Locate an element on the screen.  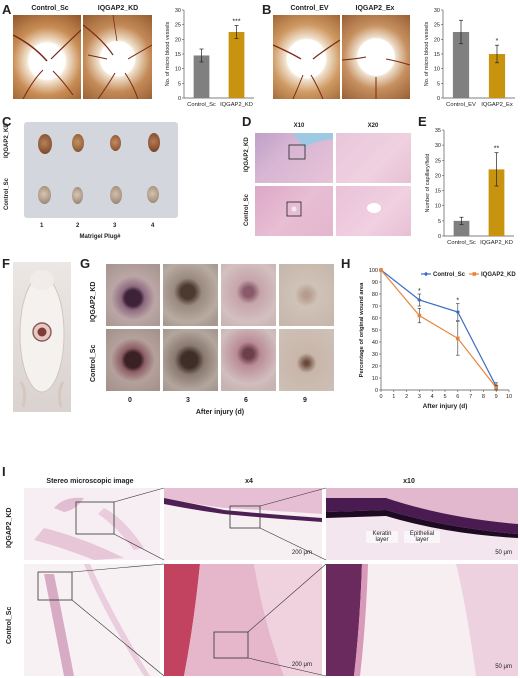
panel-i-letter: I is located at coordinates (4, 471).